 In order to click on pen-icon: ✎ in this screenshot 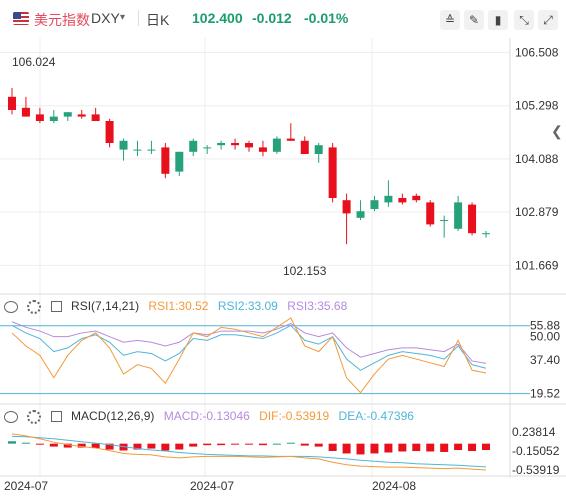, I will do `click(474, 20)`.